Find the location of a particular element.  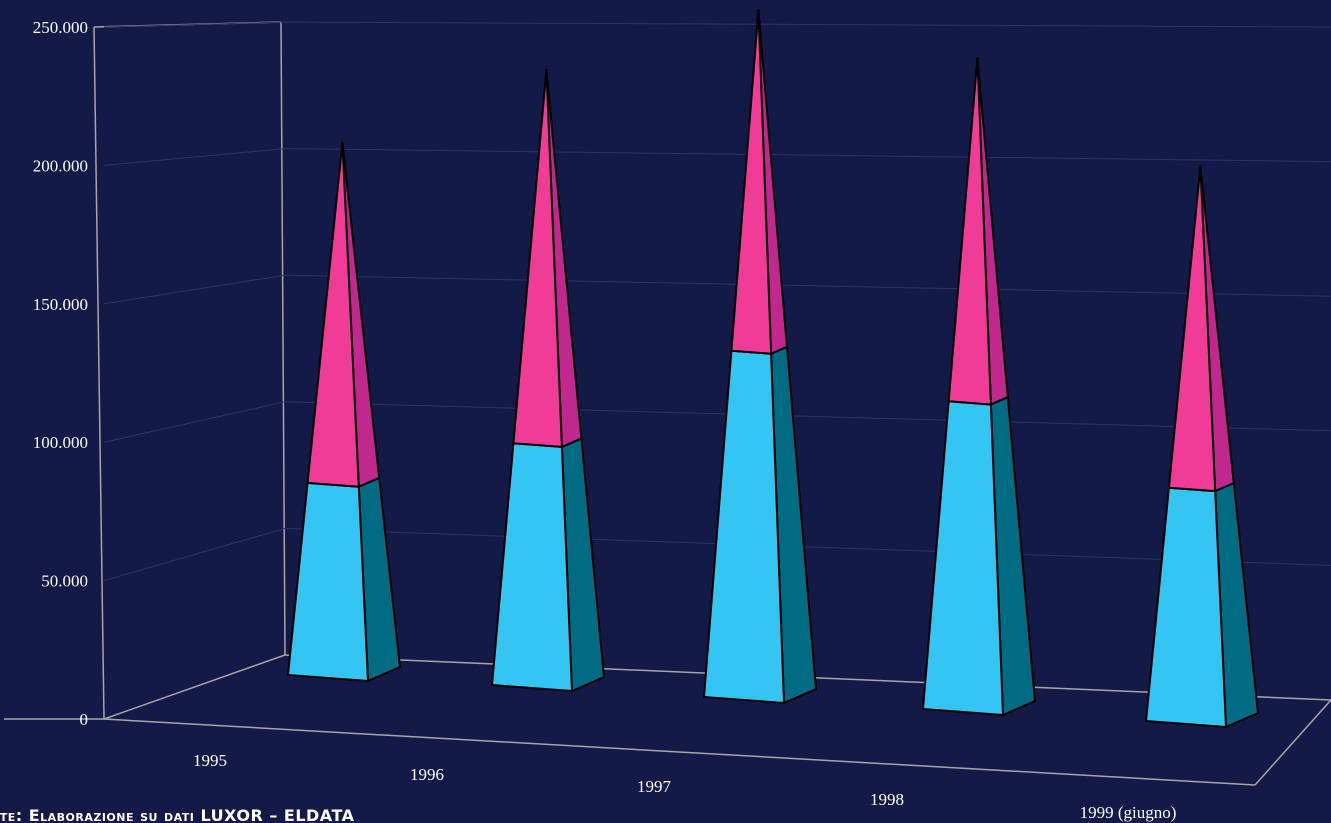

pyramid-1997 is located at coordinates (760, 356).